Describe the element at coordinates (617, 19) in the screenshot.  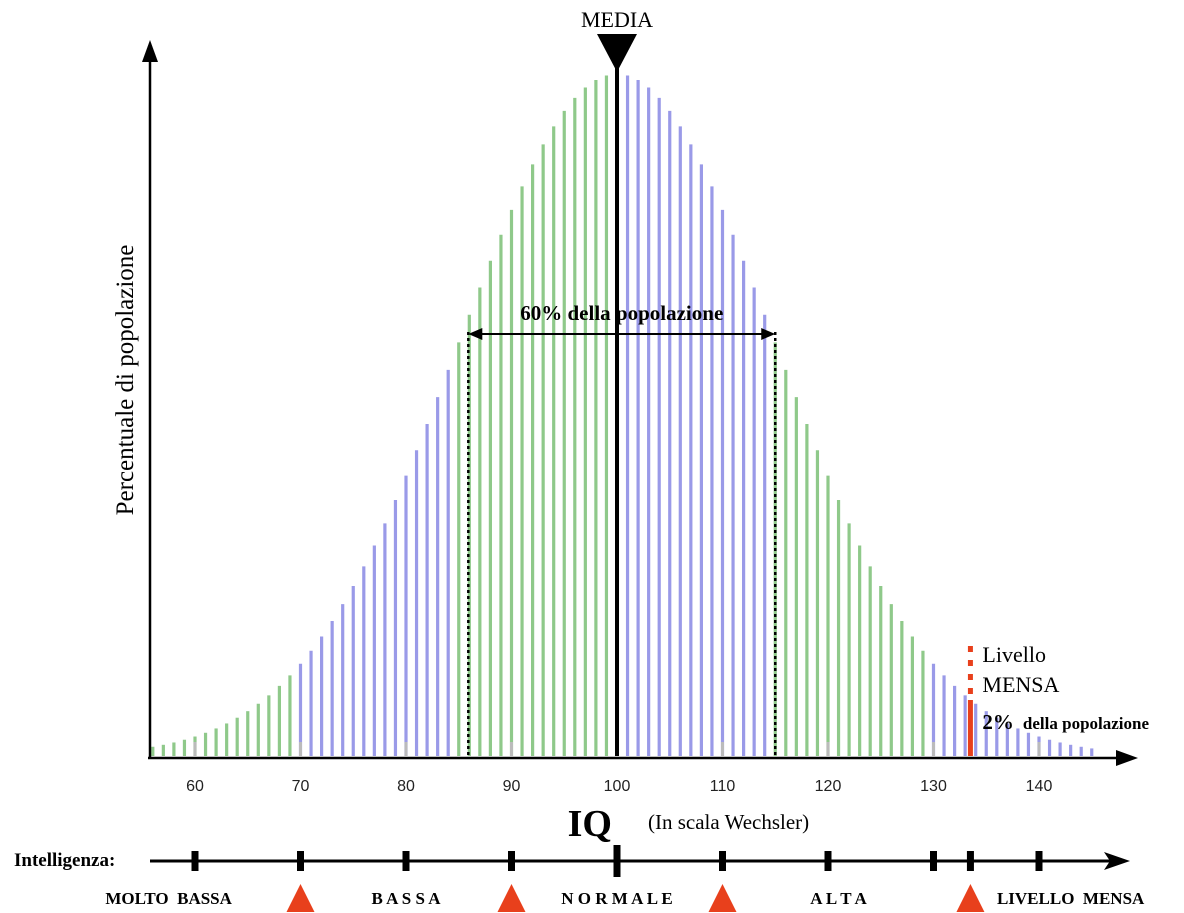
I see `mean-label: MEDIA` at that location.